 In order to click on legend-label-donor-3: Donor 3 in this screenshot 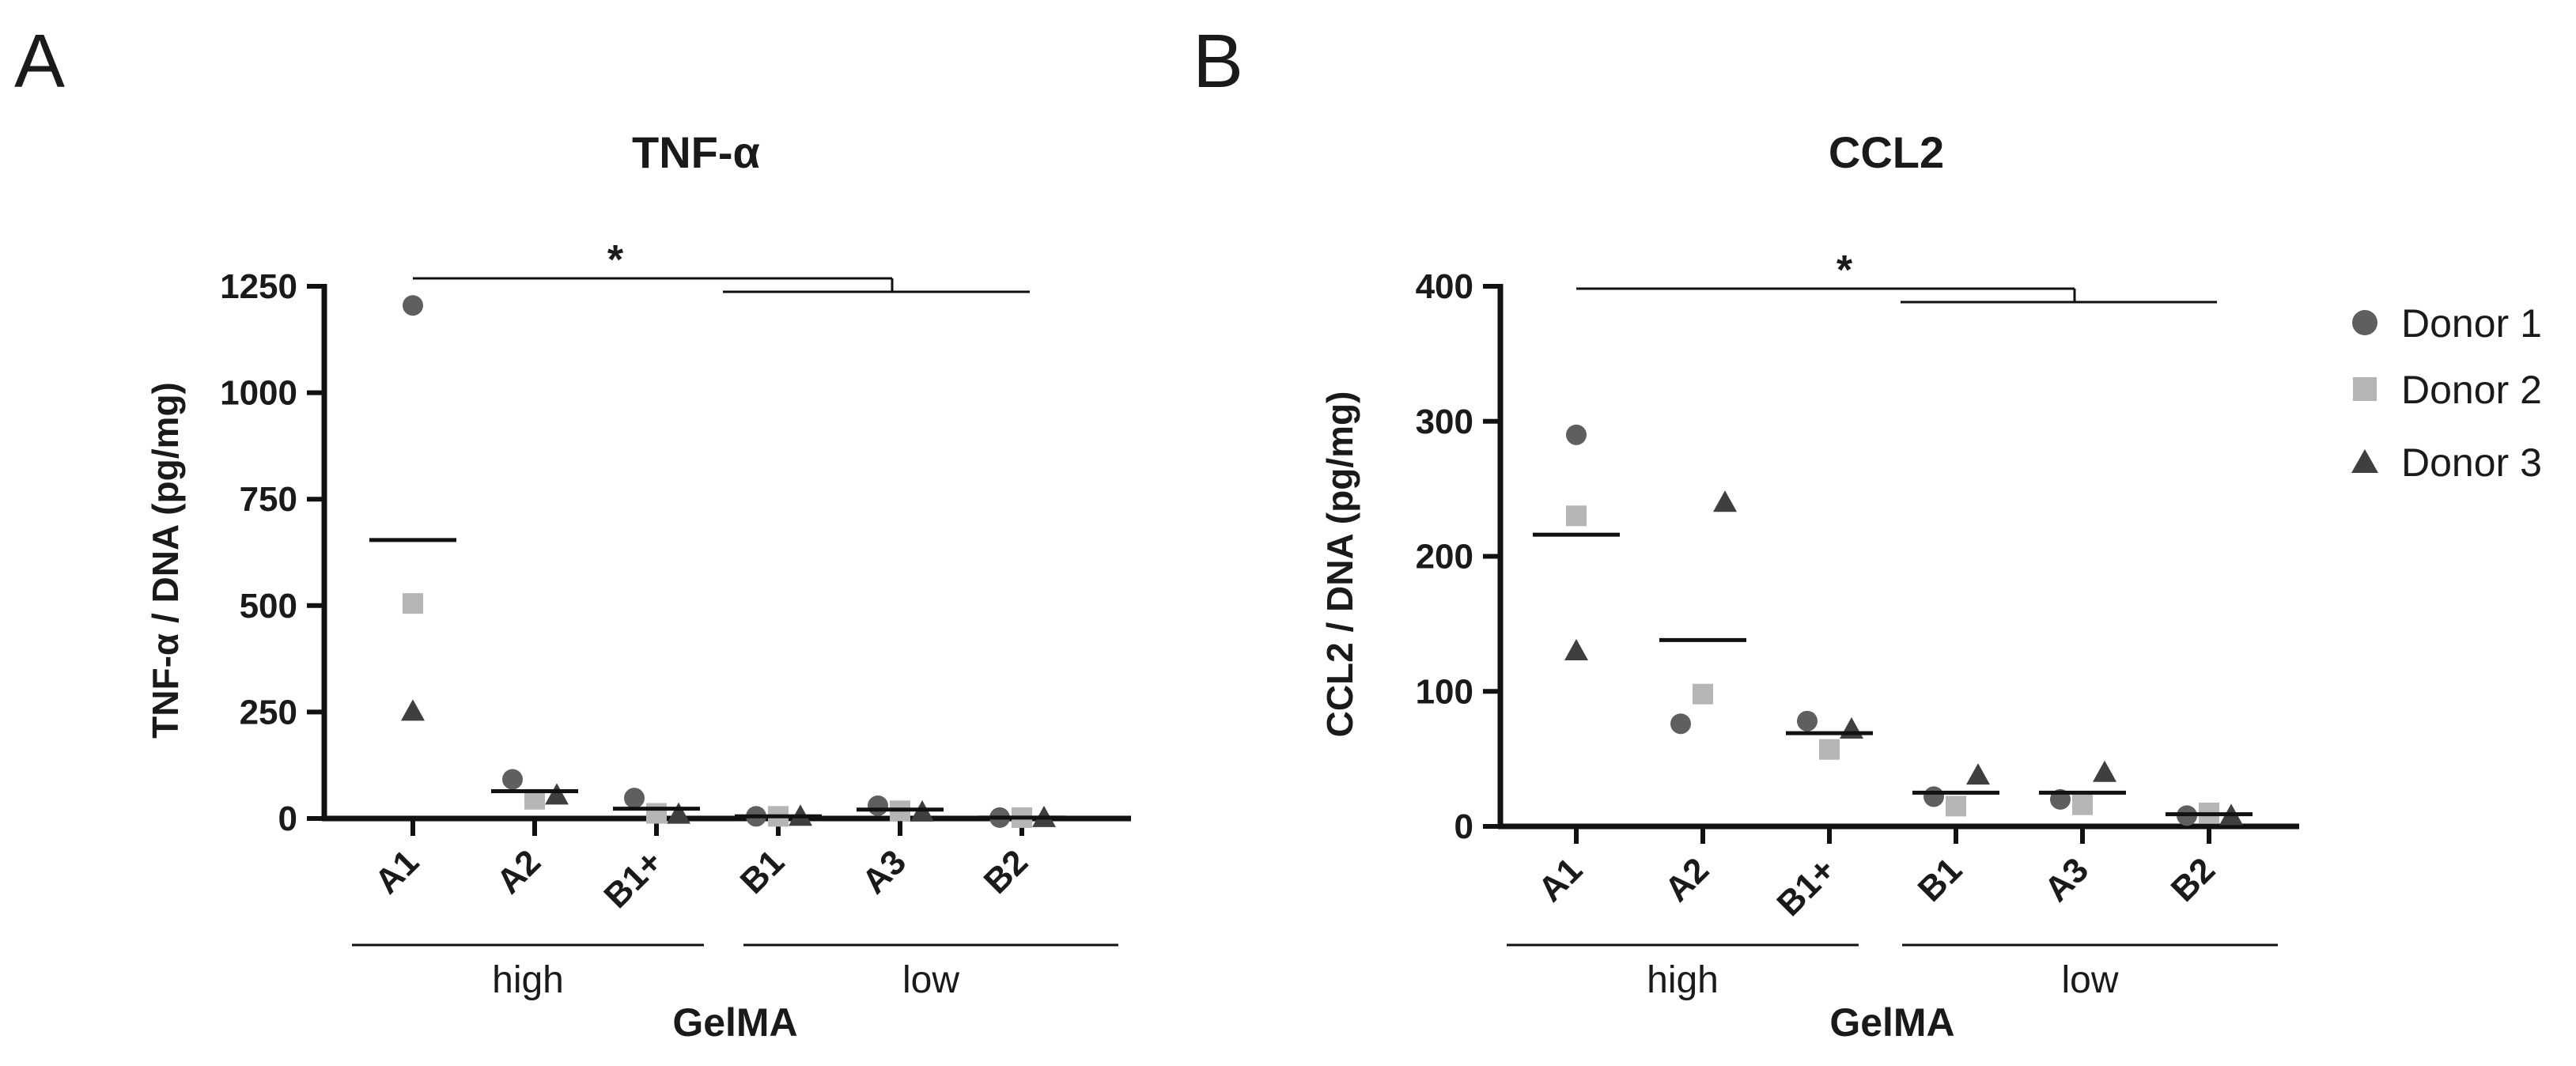, I will do `click(2471, 462)`.